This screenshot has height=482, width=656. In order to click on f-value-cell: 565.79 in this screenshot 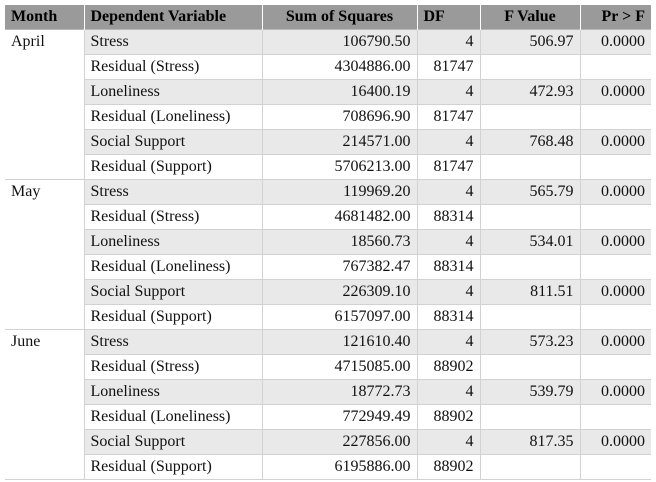, I will do `click(530, 192)`.